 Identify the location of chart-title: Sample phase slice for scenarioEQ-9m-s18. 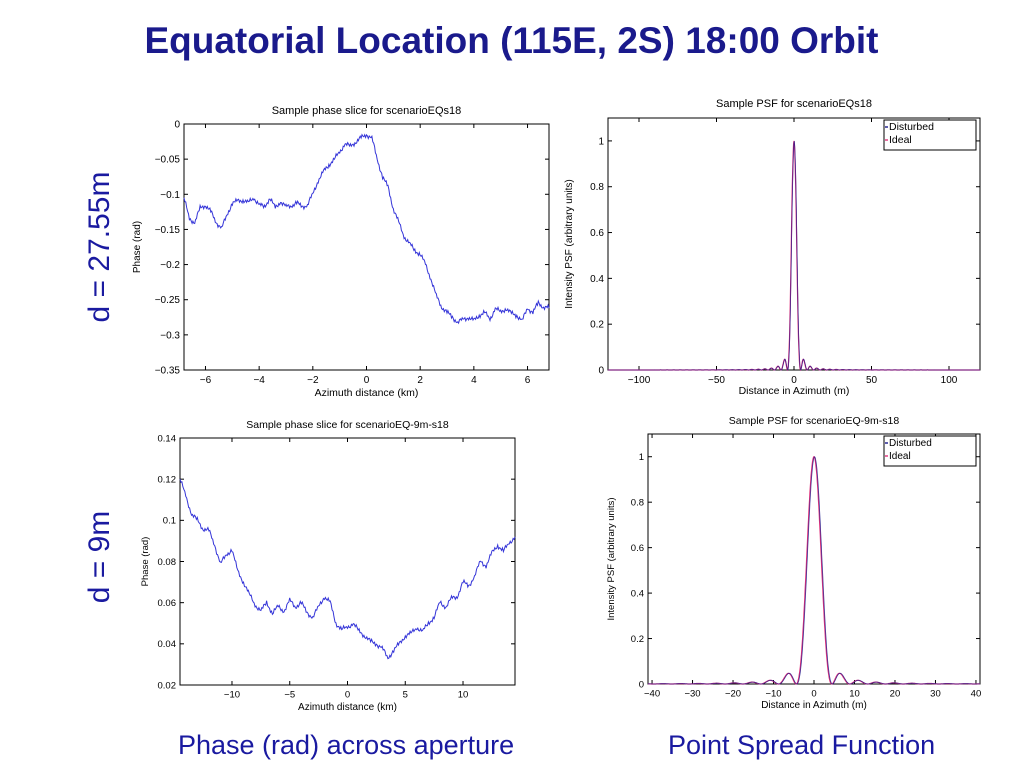
(347, 425).